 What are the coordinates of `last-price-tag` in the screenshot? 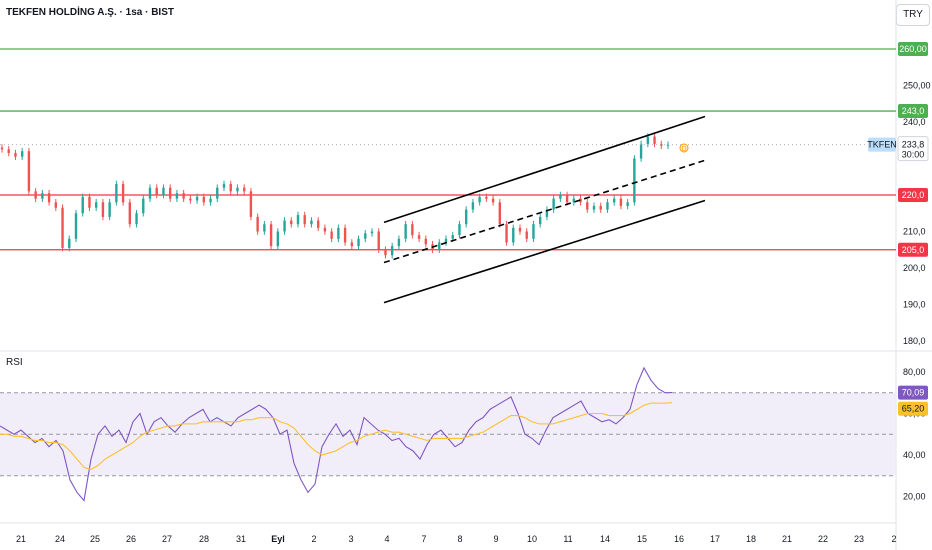 It's located at (913, 149).